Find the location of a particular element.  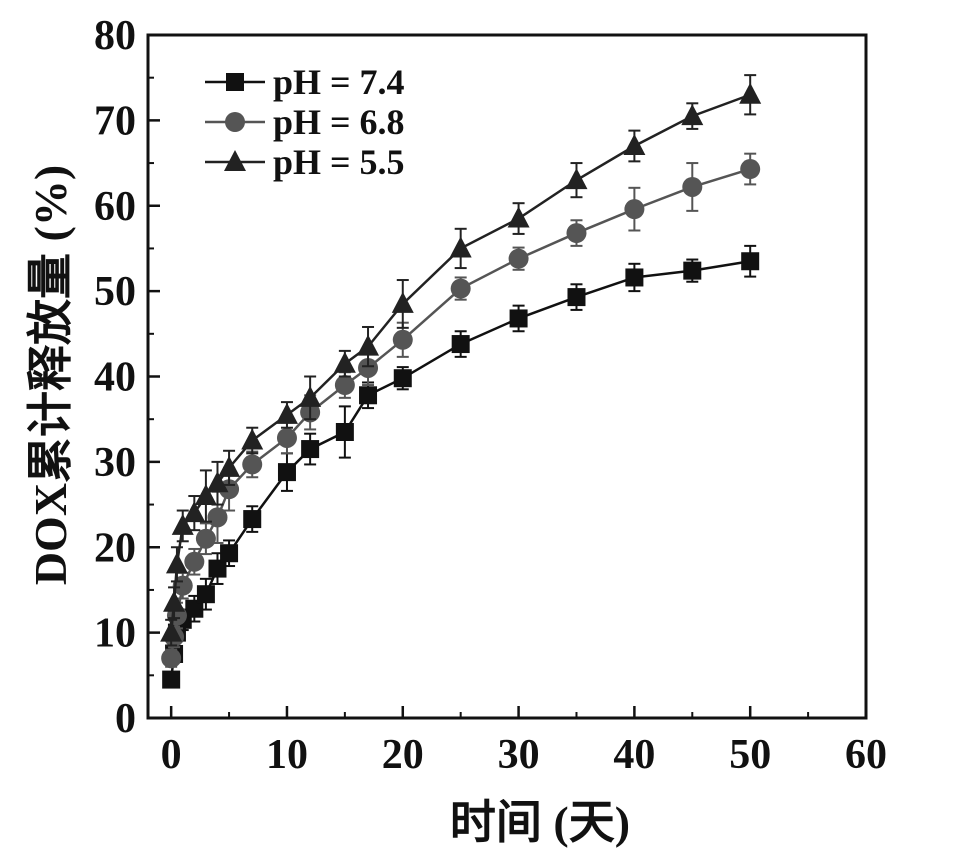

legend: pH = 7.4pH = 6.8pH = 5.5 is located at coordinates (305, 122).